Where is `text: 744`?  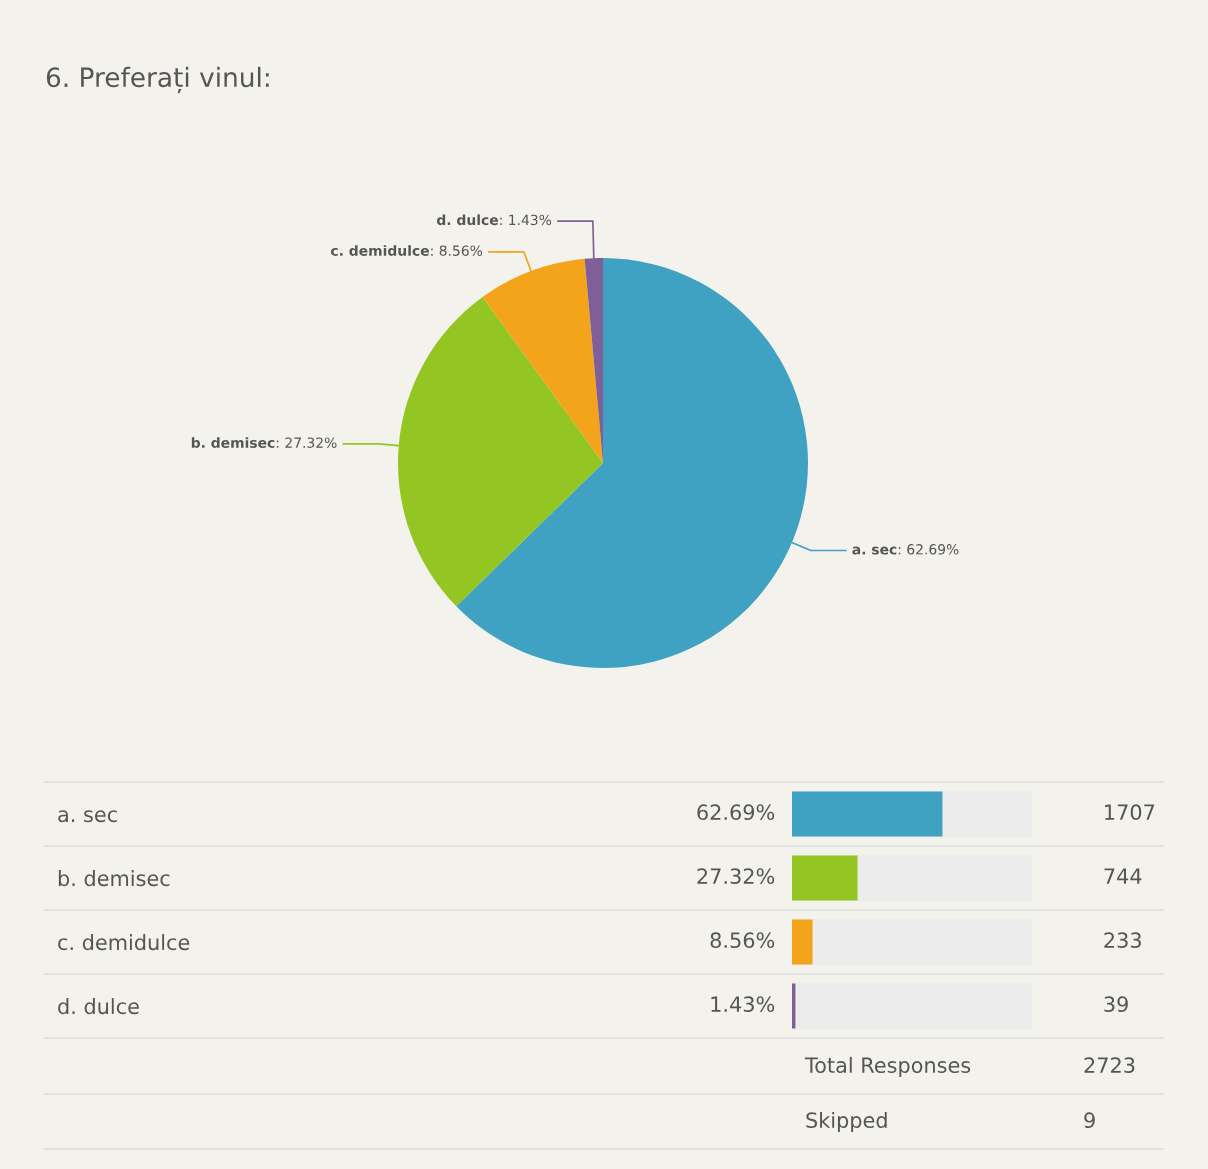 text: 744 is located at coordinates (1123, 876).